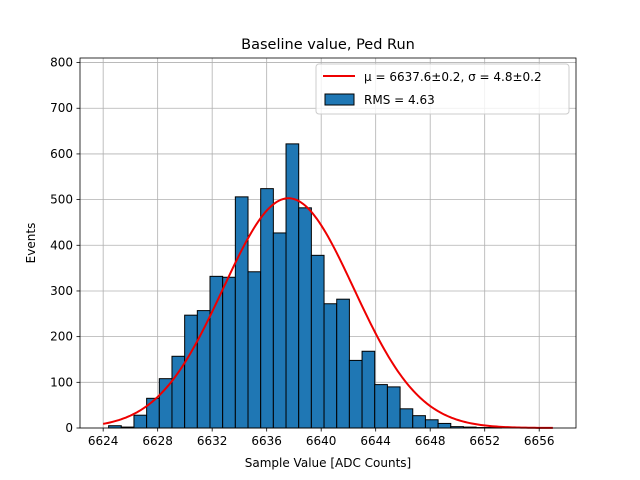 This screenshot has height=480, width=640. What do you see at coordinates (430, 441) in the screenshot?
I see `x-tick-label: 6648` at bounding box center [430, 441].